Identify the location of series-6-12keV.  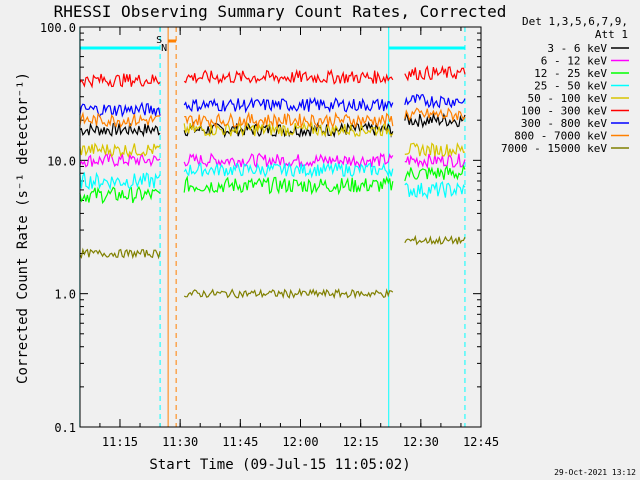
(272, 161).